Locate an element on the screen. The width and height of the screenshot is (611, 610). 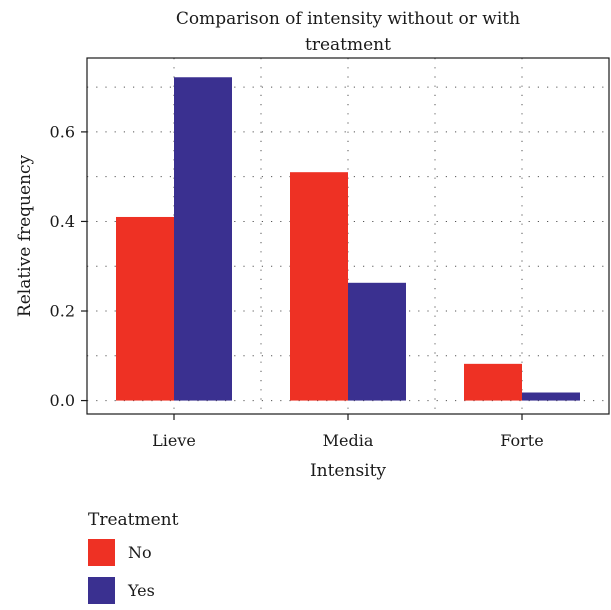
y-axis: 0.0 0.2 0.4 0.6 is located at coordinates (68, 266).